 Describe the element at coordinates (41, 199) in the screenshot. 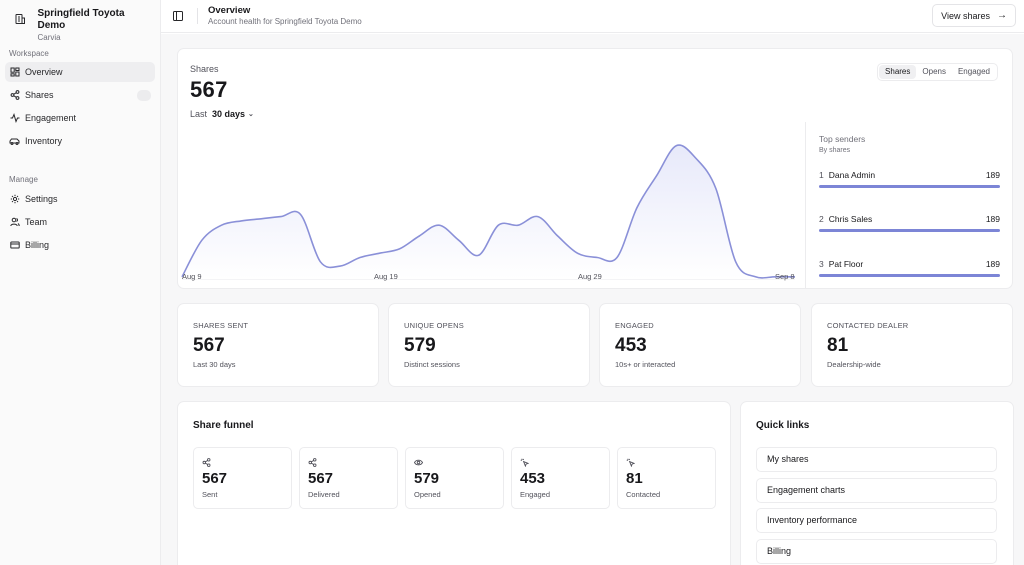

I see `sidebar-item-label: Settings` at that location.